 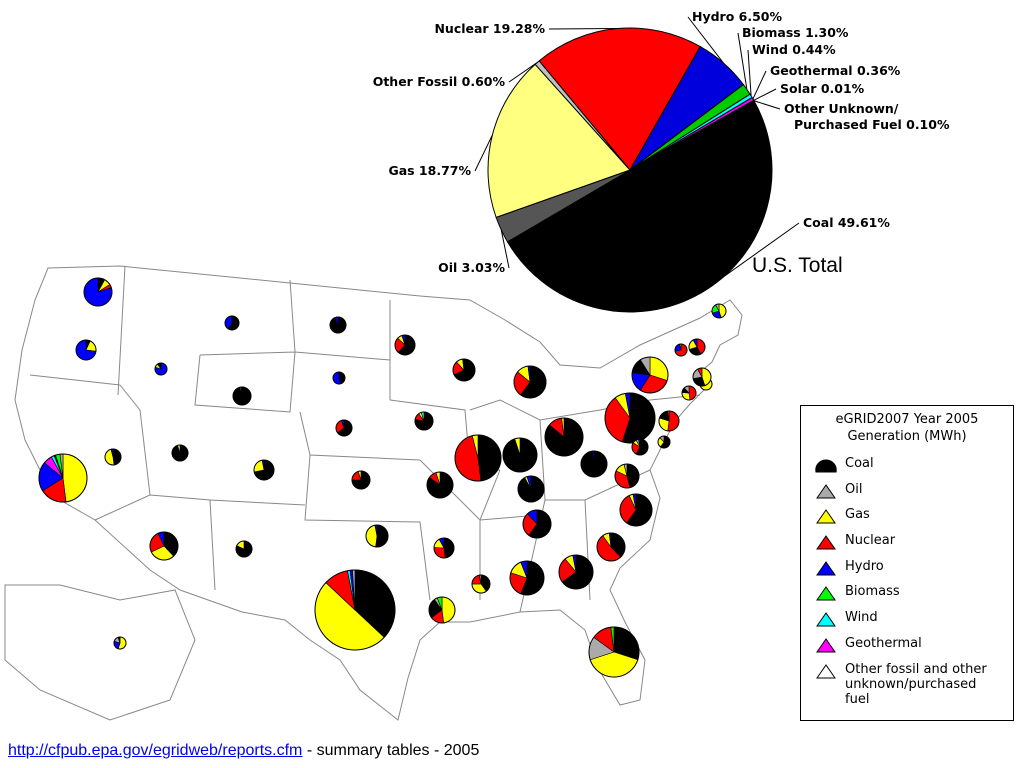 What do you see at coordinates (440, 485) in the screenshot?
I see `state-pie-mo` at bounding box center [440, 485].